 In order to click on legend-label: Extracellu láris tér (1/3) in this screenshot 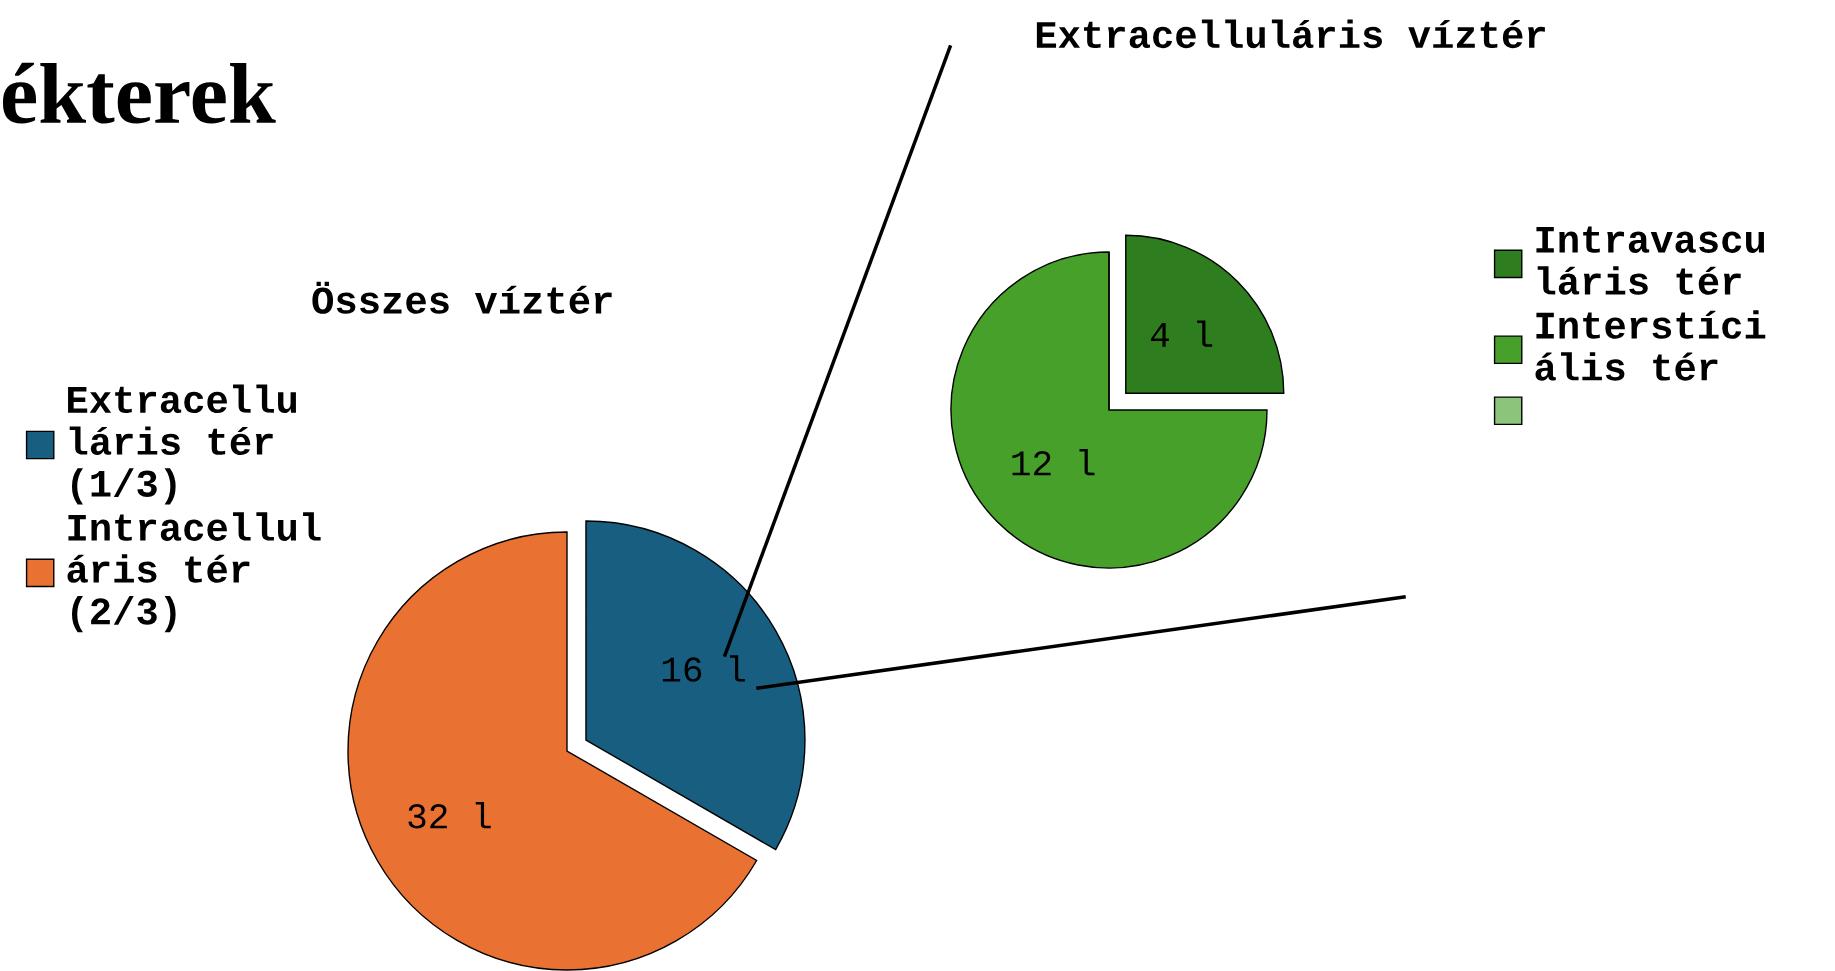, I will do `click(182, 444)`.